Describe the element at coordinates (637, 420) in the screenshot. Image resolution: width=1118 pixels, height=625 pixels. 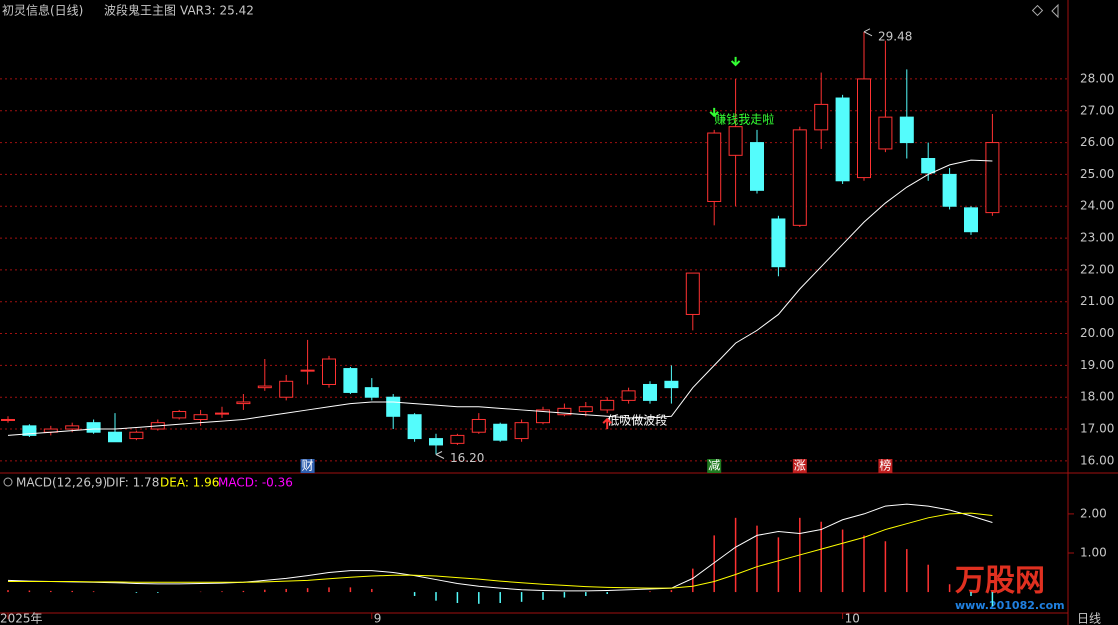
I see `signal-text: 低吸做波段` at that location.